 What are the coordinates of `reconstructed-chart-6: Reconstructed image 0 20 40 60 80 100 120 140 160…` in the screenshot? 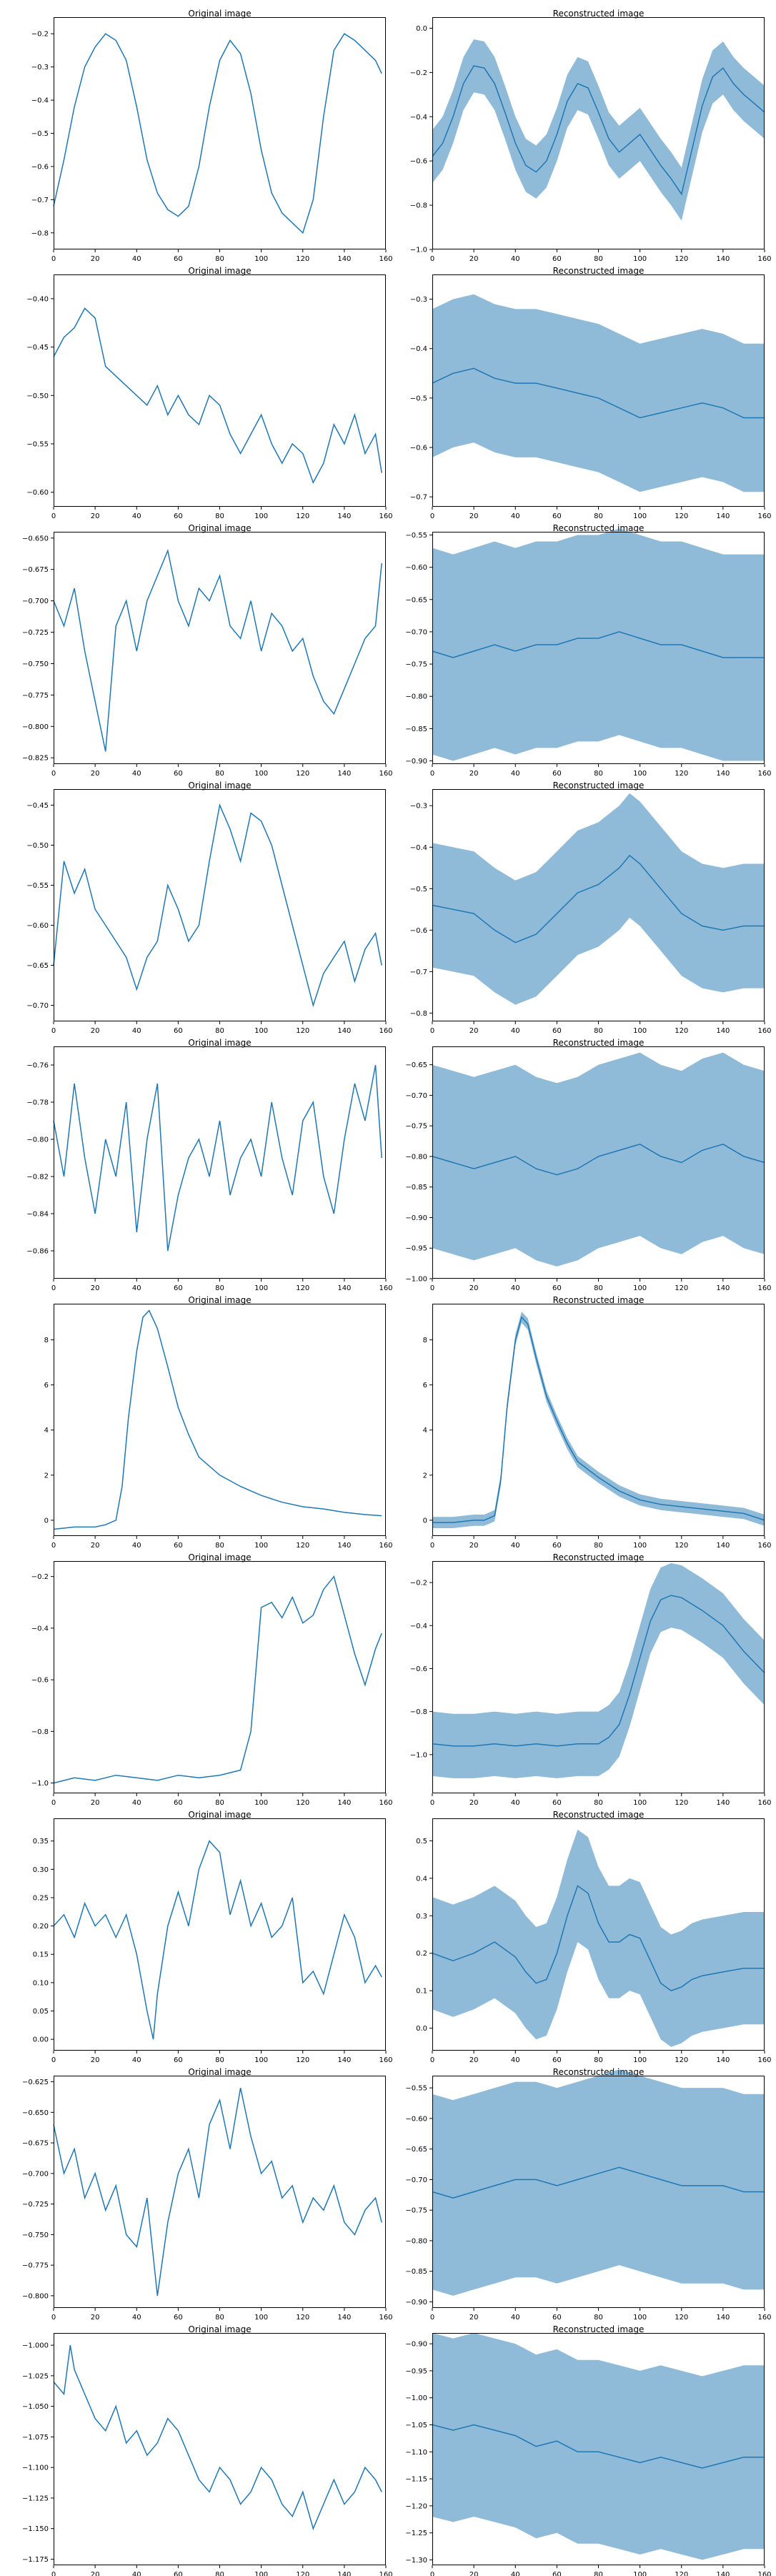 It's located at (597, 1423).